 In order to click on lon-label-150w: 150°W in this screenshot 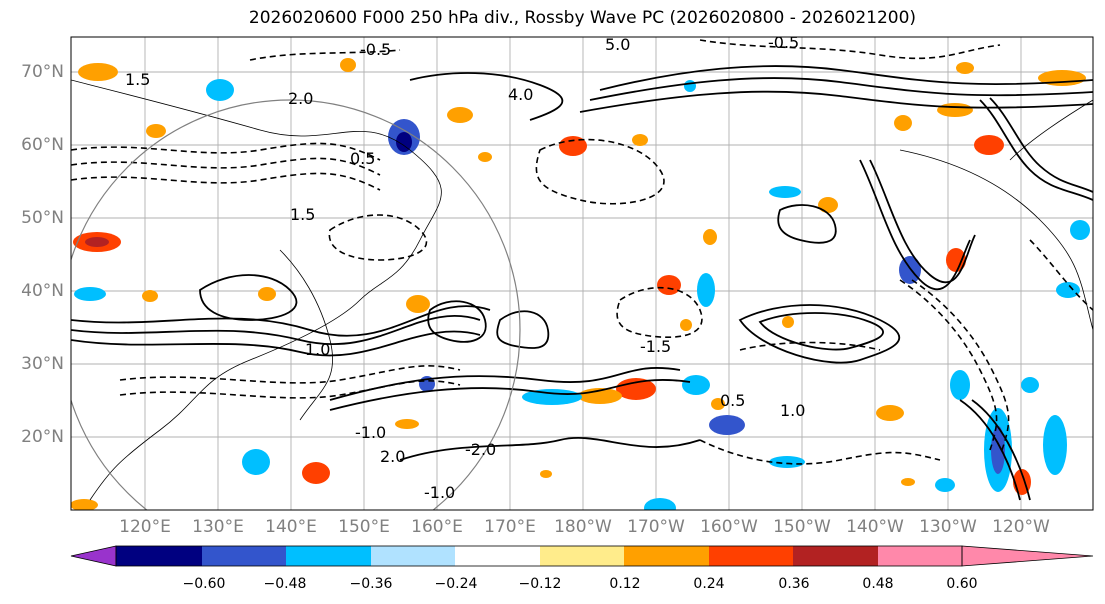, I will do `click(802, 527)`.